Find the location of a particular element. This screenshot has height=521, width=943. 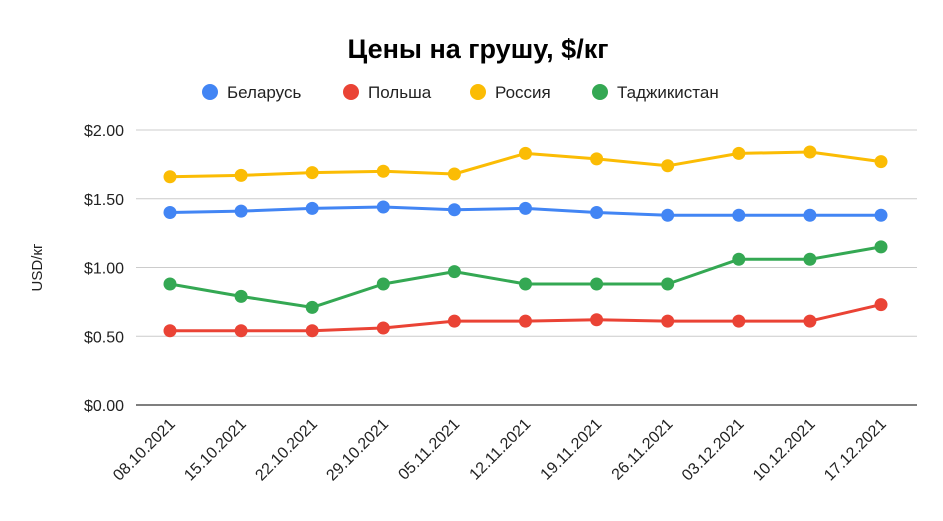

legend-item: Россия is located at coordinates (510, 92).